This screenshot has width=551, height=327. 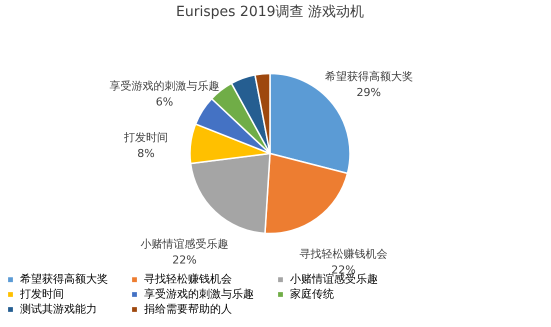 I want to click on legend-label: 家庭传统, so click(x=312, y=294).